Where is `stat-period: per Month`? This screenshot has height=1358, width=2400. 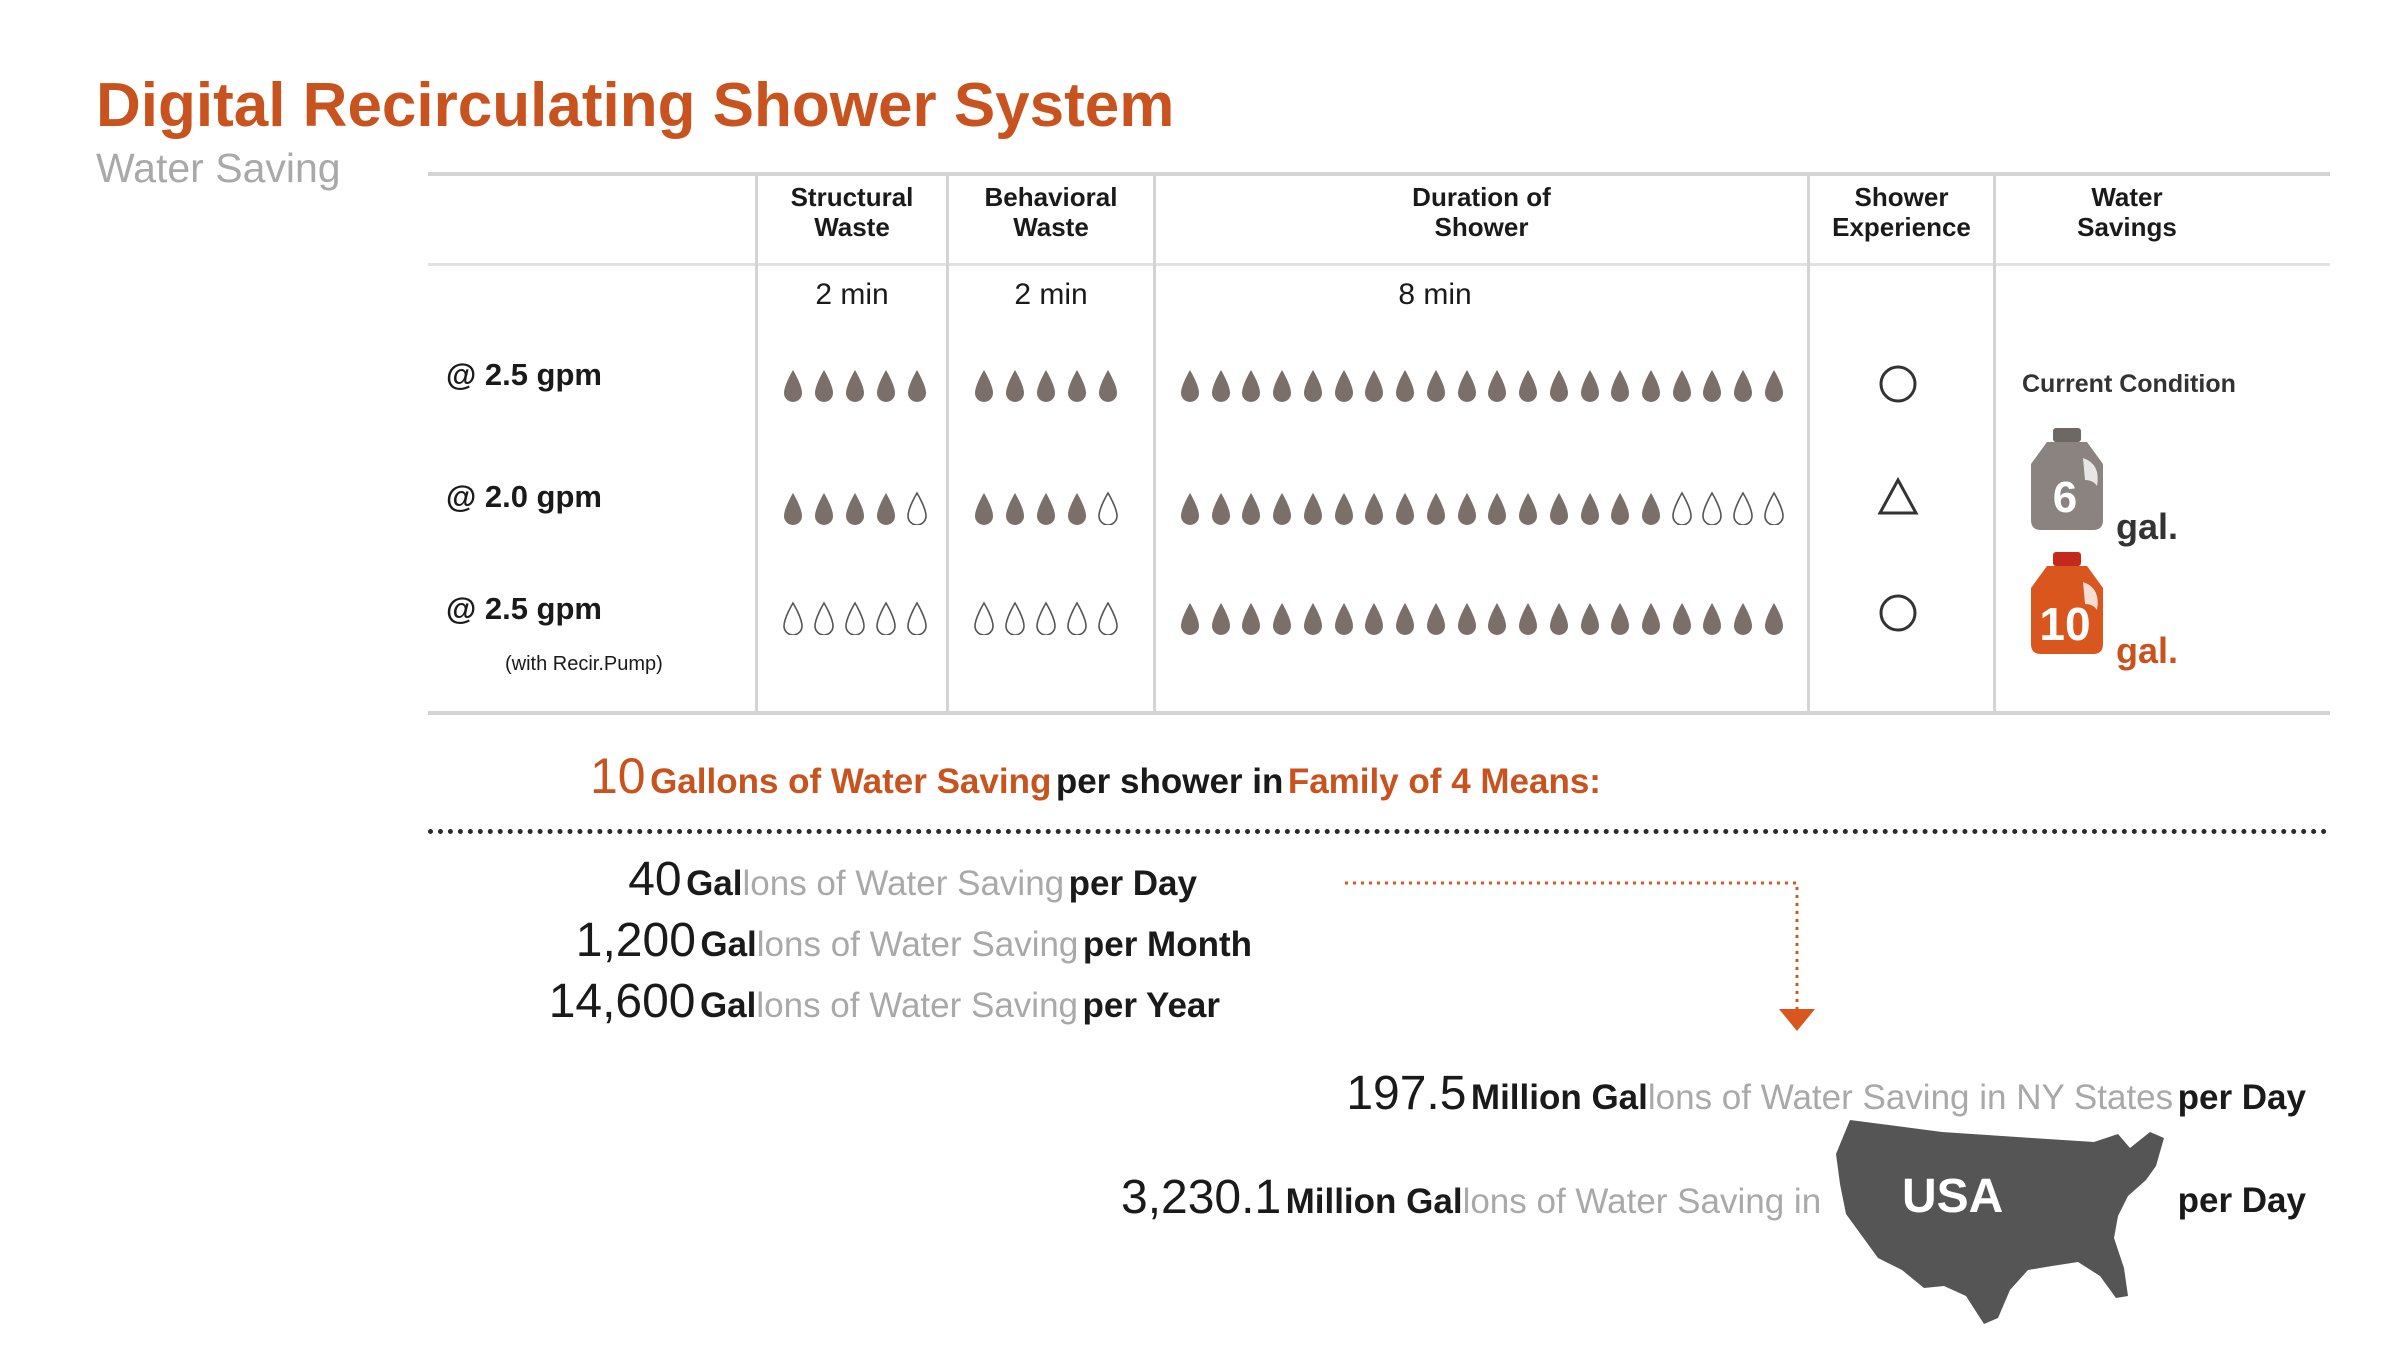 stat-period: per Month is located at coordinates (1167, 944).